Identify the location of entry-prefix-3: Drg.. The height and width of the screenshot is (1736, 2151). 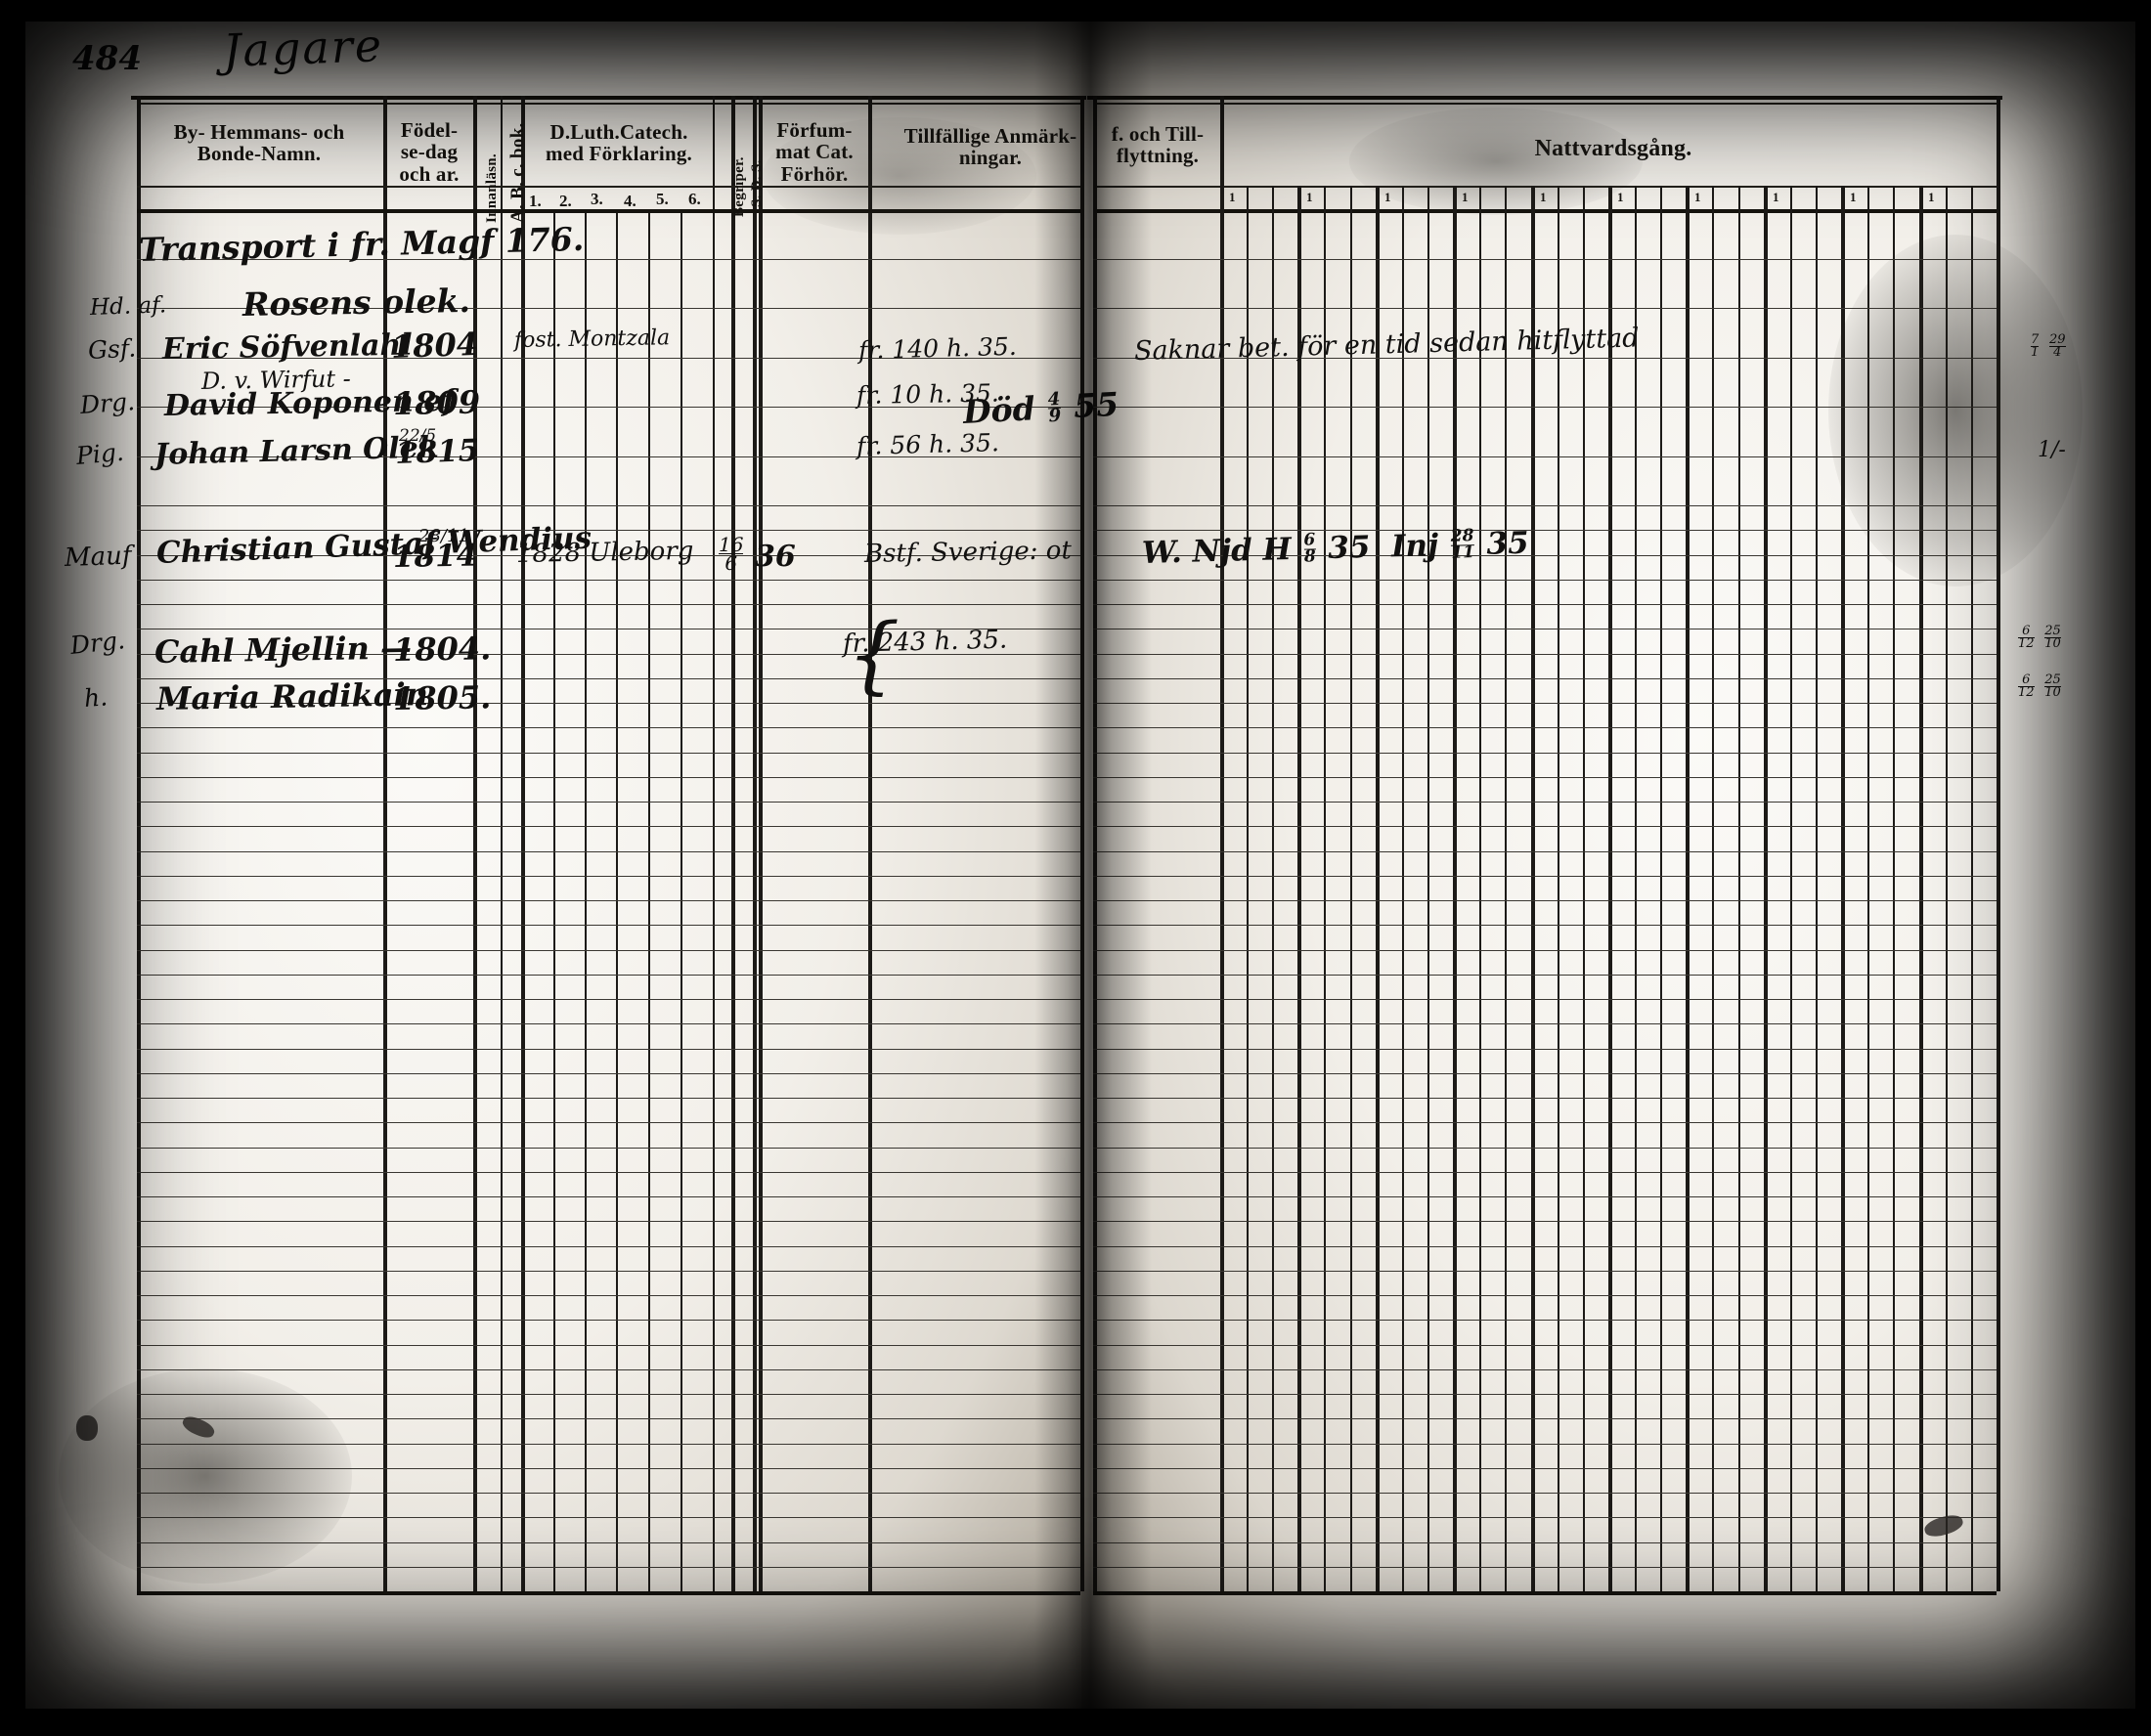
(107, 403).